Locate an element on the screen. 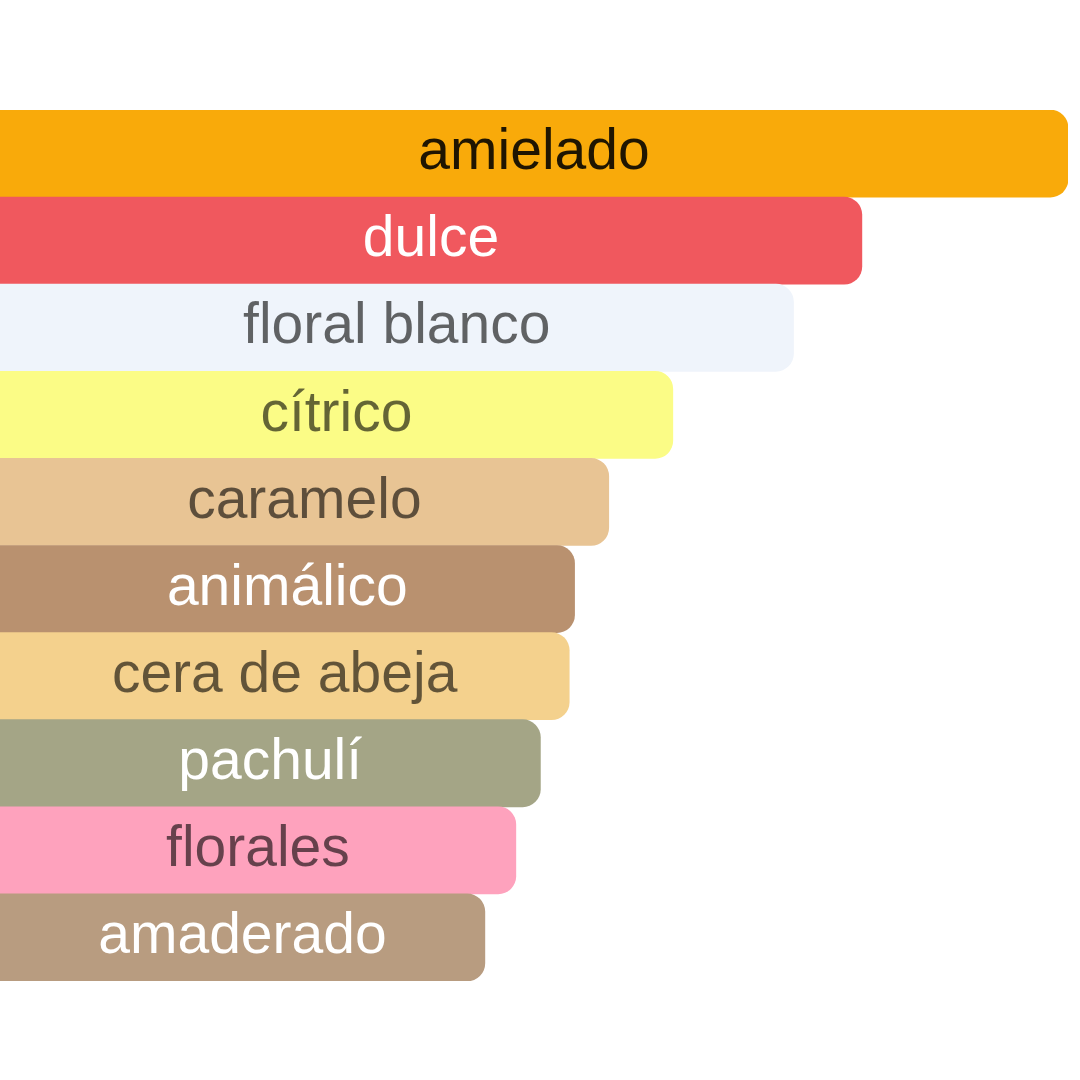  y-tick-label: cera de abeja is located at coordinates (284, 671).